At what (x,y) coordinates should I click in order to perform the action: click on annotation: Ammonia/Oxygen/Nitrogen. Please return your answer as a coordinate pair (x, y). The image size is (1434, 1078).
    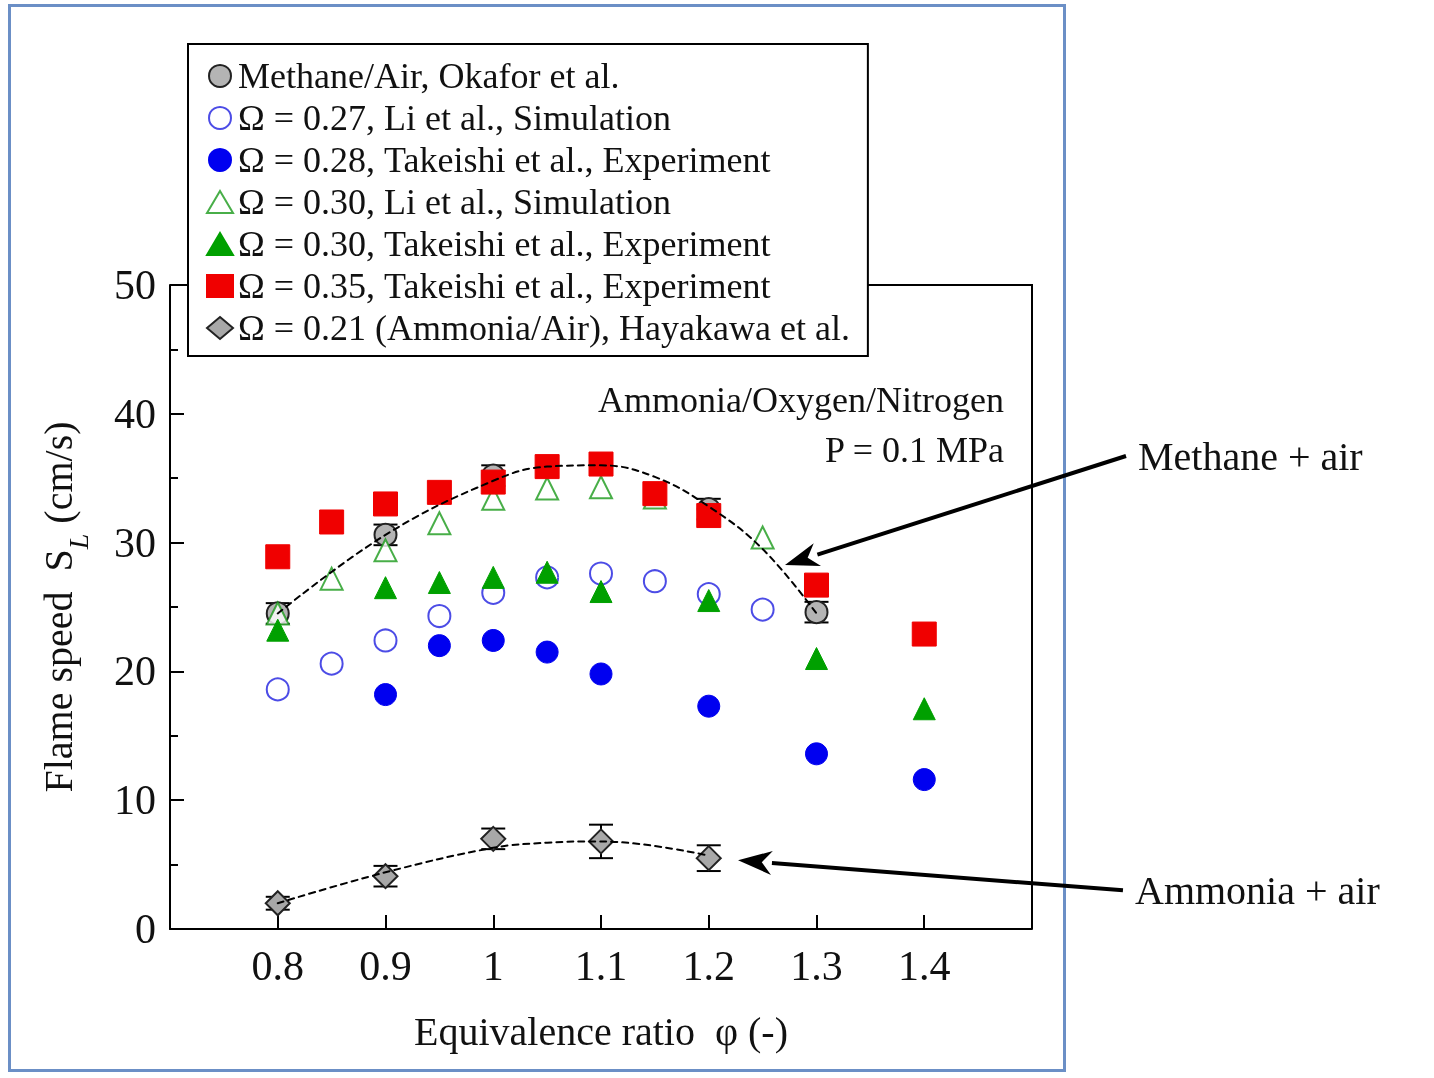
    Looking at the image, I should click on (801, 400).